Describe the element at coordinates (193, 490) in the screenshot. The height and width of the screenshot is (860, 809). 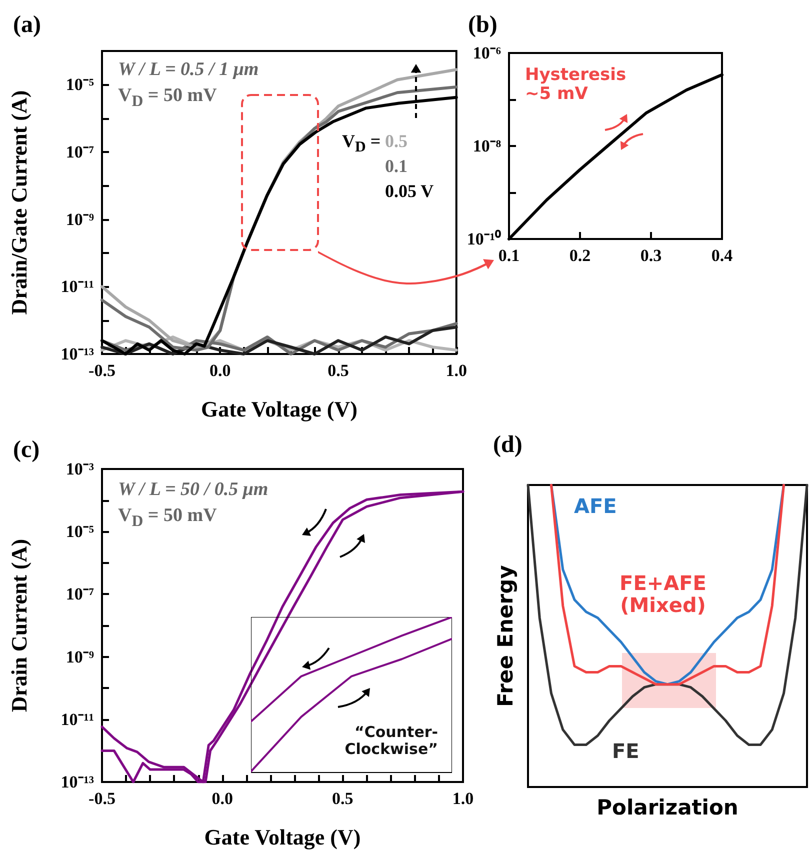
I see `annotation: W / L = 50 / 0.5 μm` at that location.